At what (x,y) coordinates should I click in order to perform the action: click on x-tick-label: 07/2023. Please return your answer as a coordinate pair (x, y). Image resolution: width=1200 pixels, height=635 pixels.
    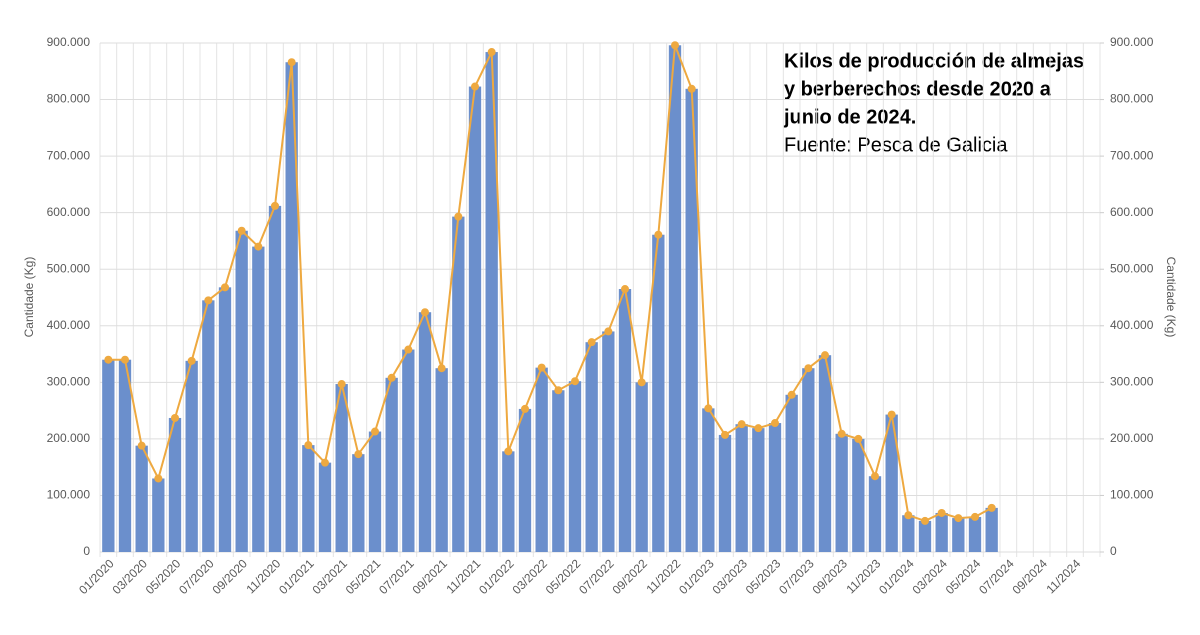
    Looking at the image, I should click on (796, 576).